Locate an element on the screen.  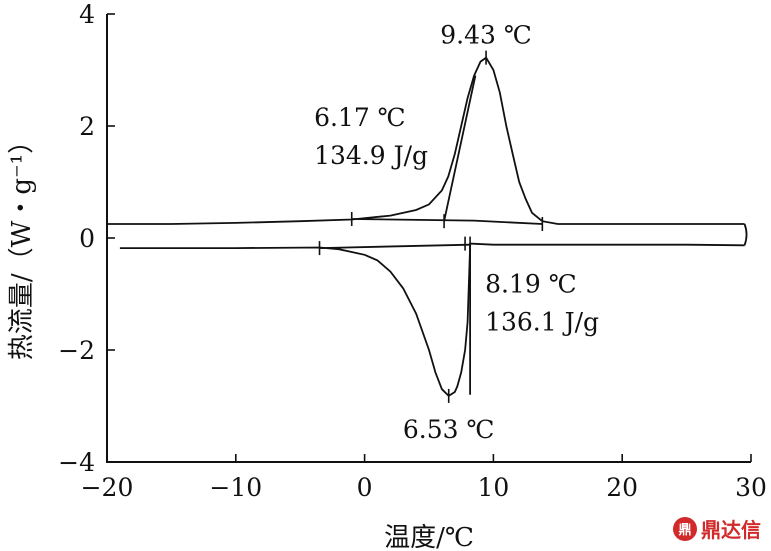
annotation-label: 134.9 J/g is located at coordinates (371, 155).